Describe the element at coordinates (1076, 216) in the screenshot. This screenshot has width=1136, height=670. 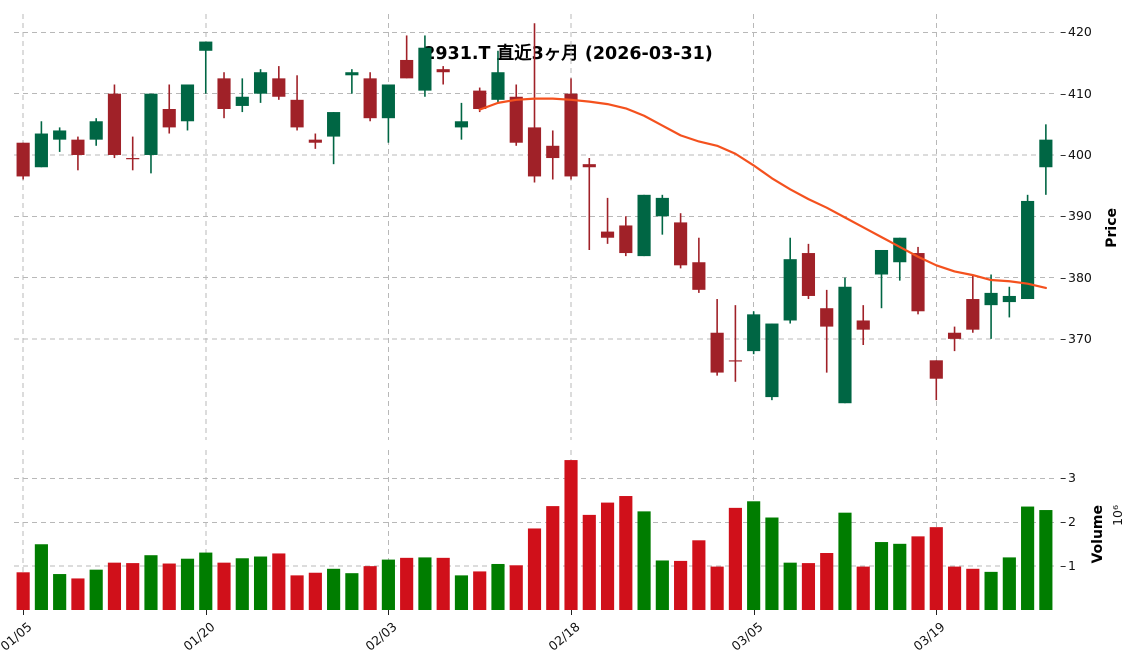
I see `price-tick-label: –390` at that location.